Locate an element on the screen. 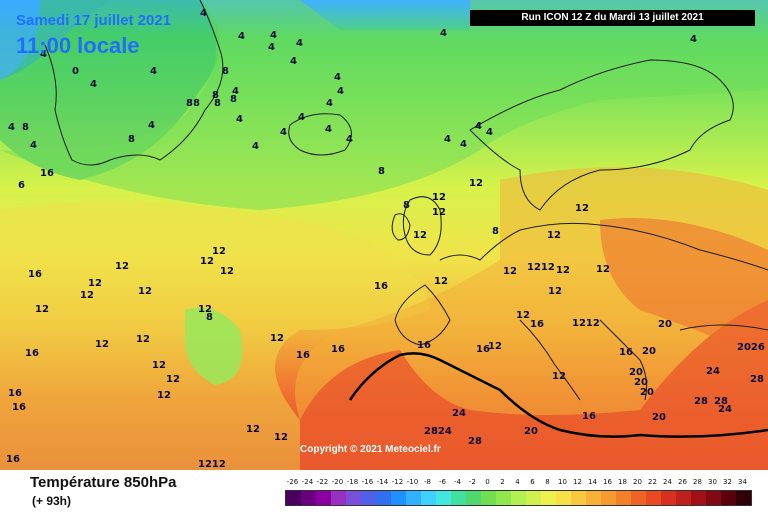  legend-tick: 16 is located at coordinates (607, 482).